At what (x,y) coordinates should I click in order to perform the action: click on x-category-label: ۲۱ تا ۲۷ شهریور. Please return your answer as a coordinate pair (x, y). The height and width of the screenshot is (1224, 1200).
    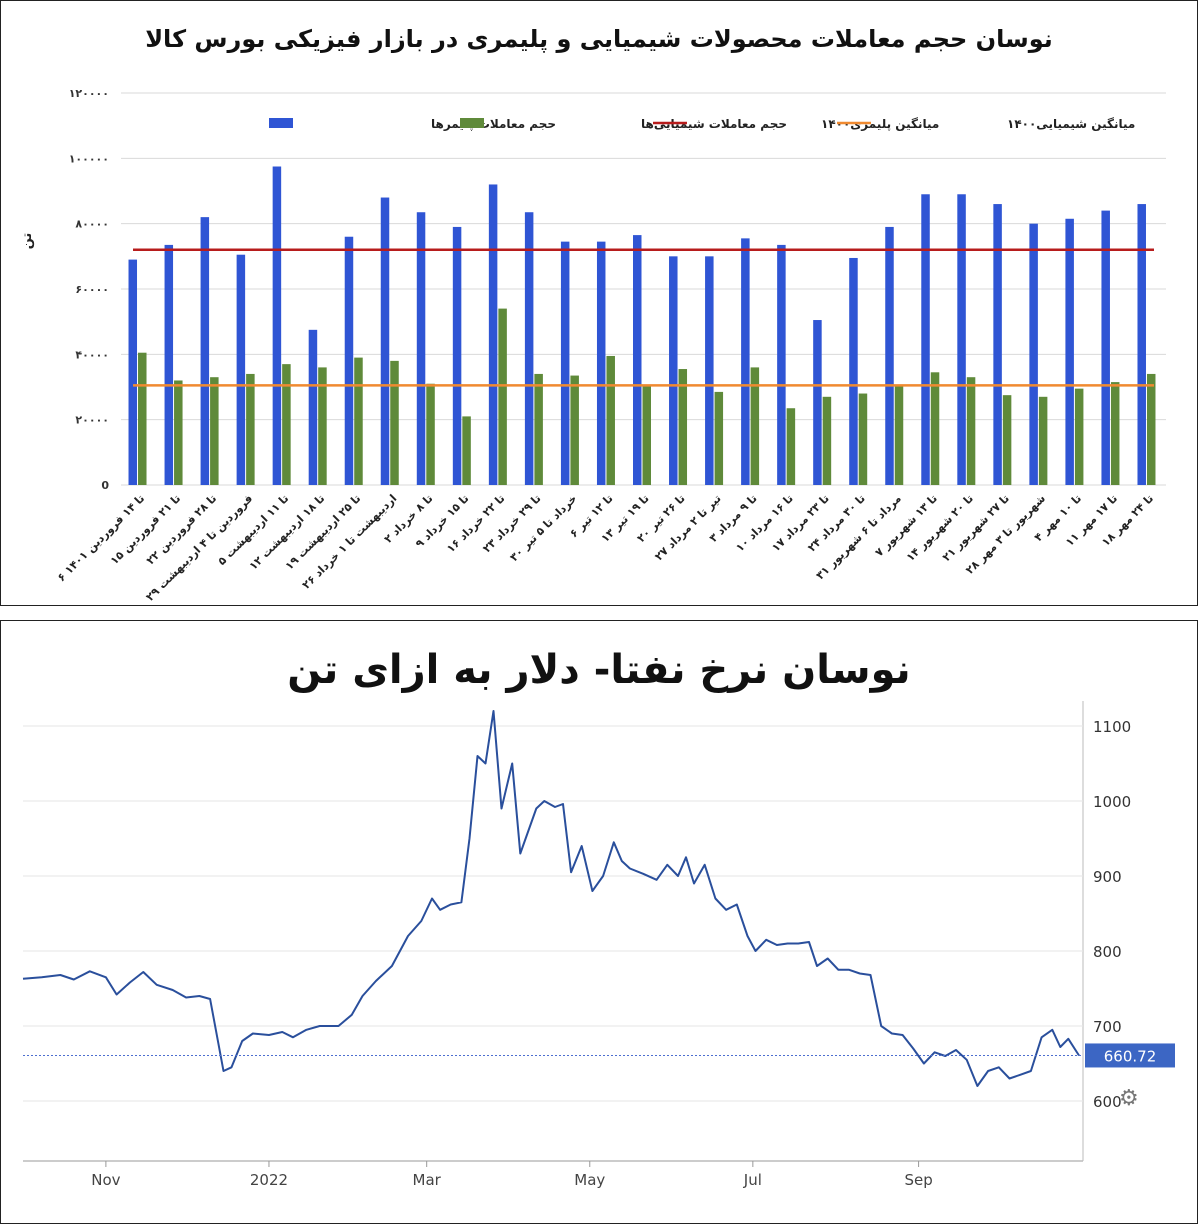
    Looking at the image, I should click on (976, 528).